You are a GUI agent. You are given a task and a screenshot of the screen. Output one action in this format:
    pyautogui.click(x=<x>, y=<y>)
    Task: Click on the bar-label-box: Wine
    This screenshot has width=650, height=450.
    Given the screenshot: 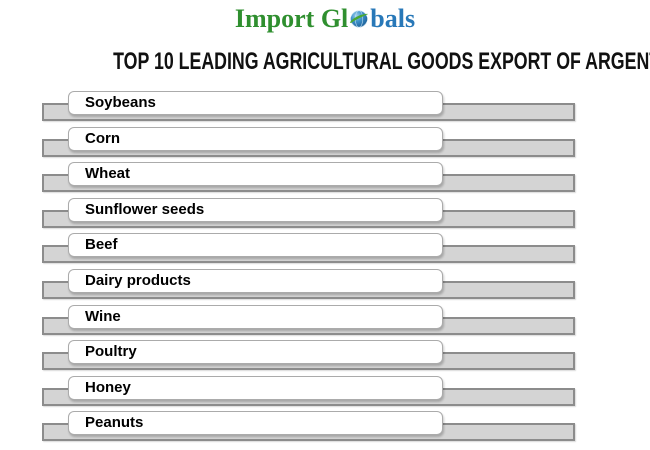 What is the action you would take?
    pyautogui.click(x=255, y=316)
    